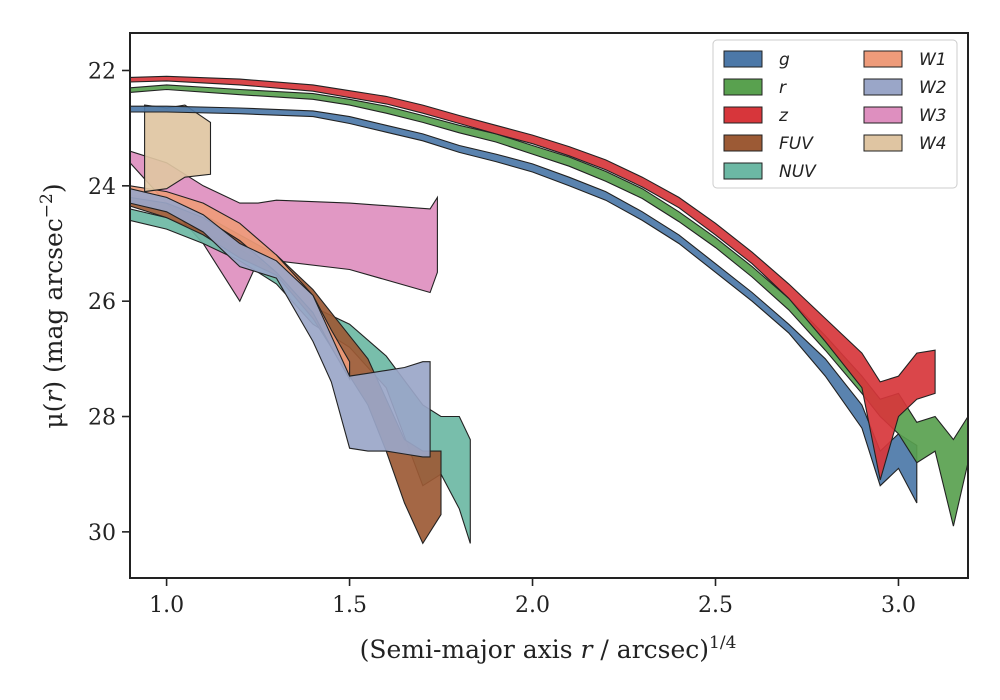  Describe the element at coordinates (102, 71) in the screenshot. I see `y-tick-label: 22` at that location.